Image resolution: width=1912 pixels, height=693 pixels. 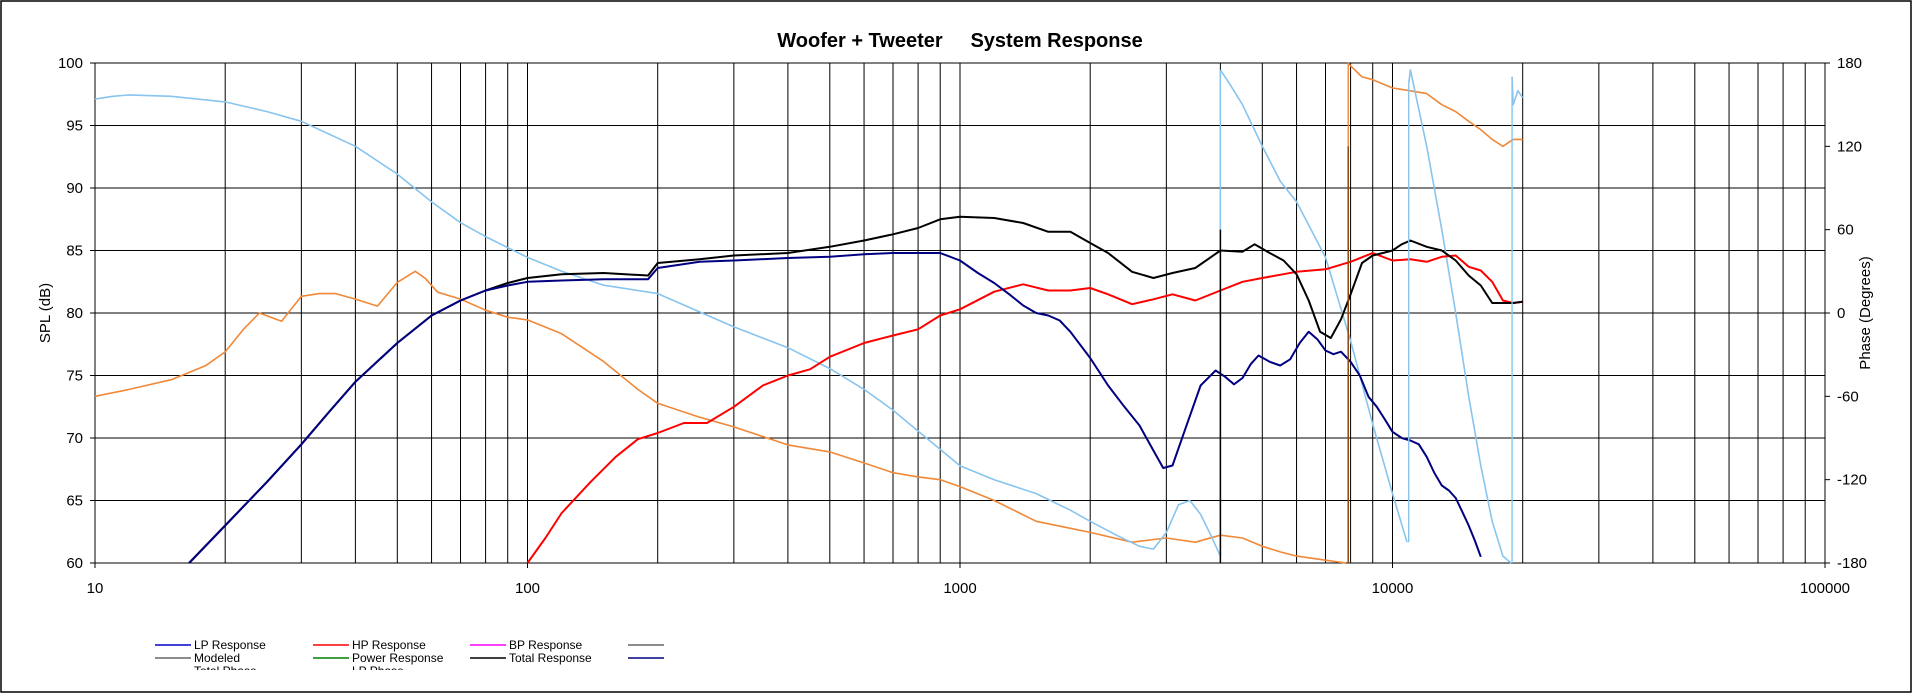 I want to click on y-tick-label: 90, so click(x=74, y=188).